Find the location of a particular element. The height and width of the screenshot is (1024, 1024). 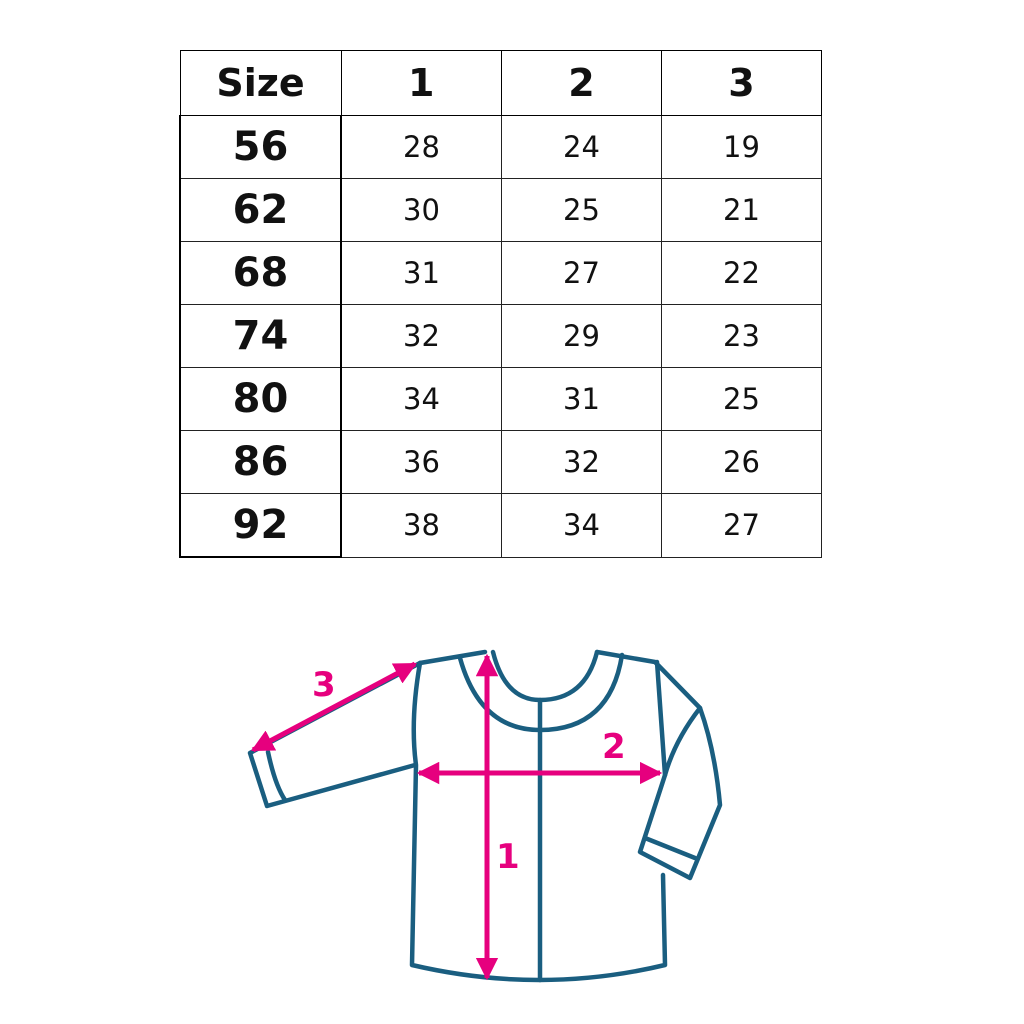

header-cell: Size is located at coordinates (260, 83).